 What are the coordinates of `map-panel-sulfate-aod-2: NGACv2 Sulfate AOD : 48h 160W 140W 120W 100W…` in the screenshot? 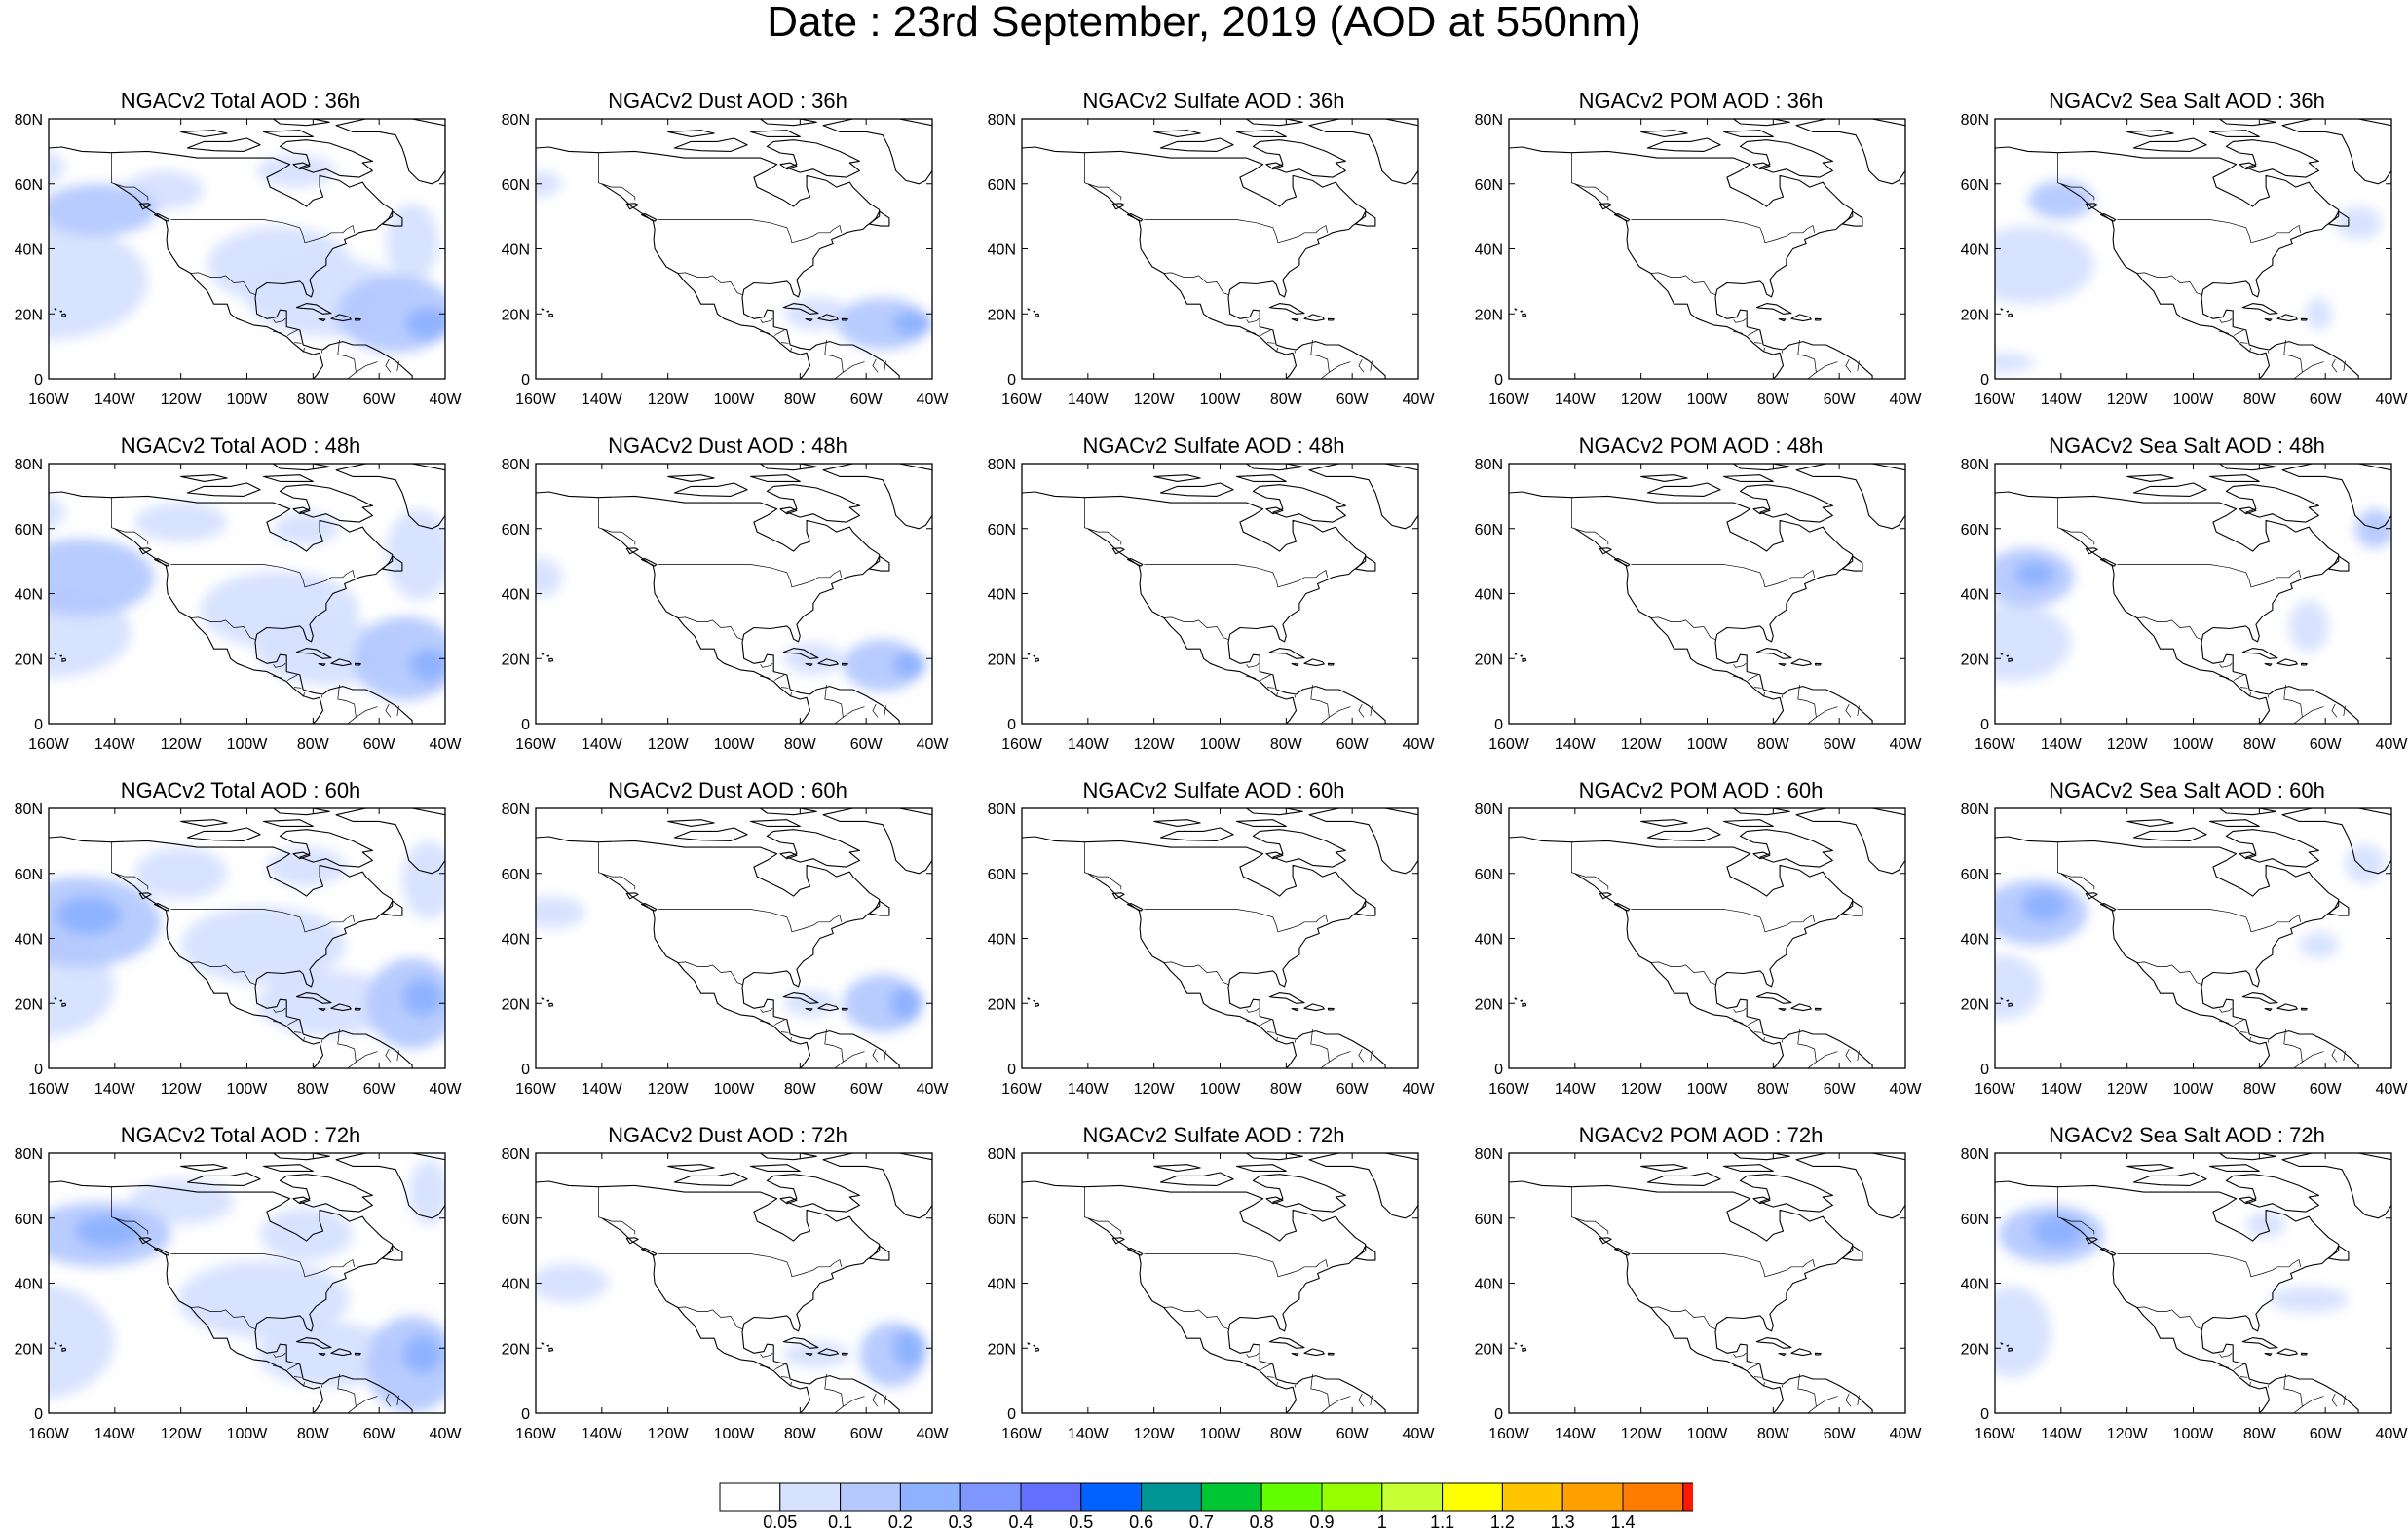 It's located at (1213, 606).